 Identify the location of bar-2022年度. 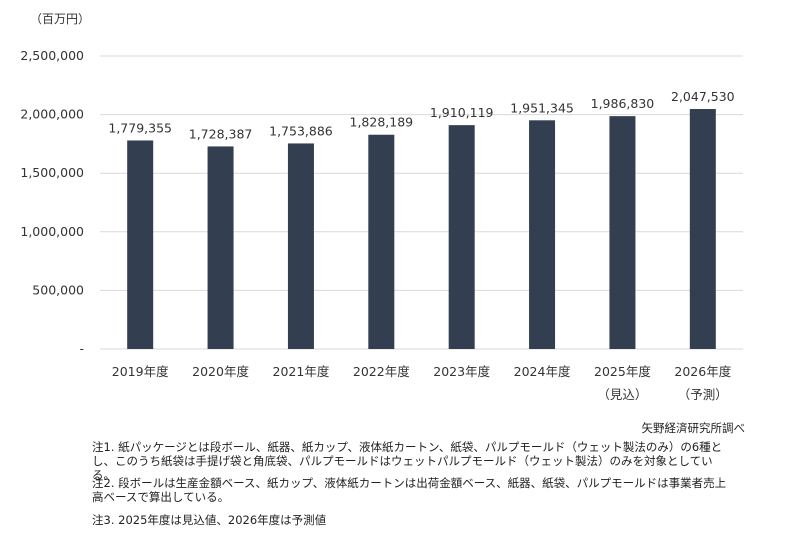
(381, 241).